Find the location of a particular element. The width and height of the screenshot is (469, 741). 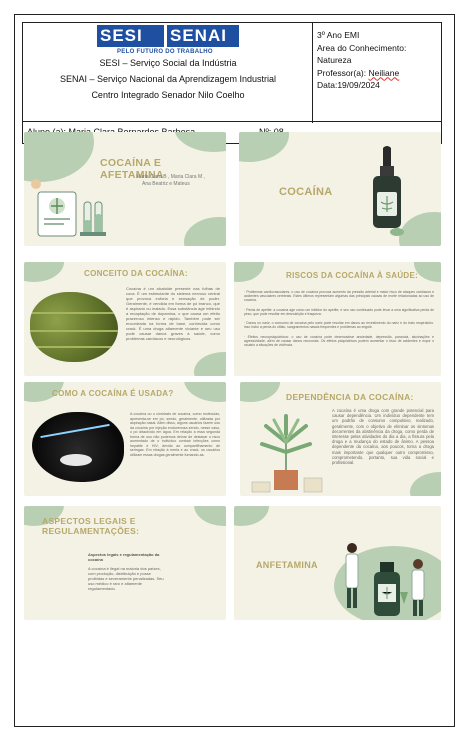

professor-line: Professor(a): Neiliane is located at coordinates (378, 73).